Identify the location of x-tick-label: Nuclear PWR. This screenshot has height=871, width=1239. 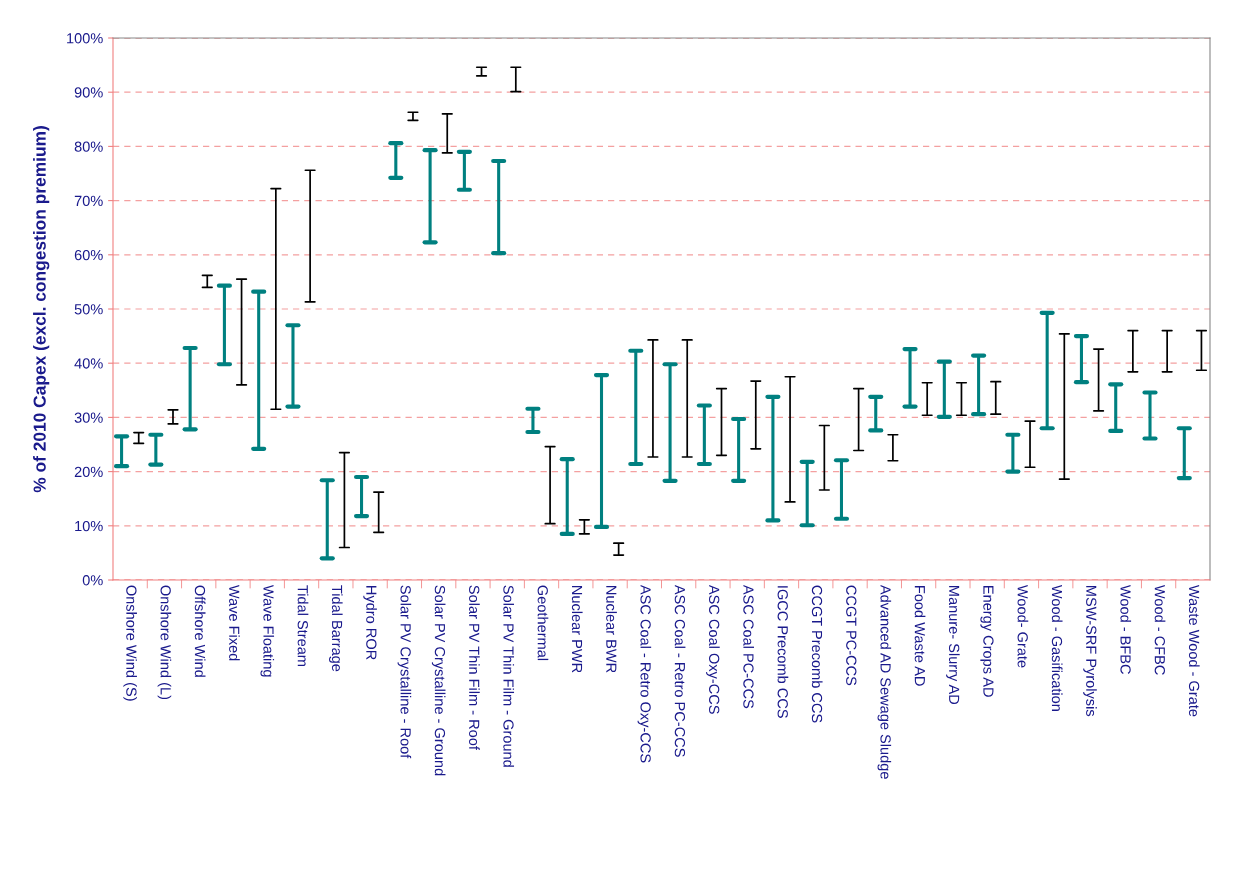
(577, 629).